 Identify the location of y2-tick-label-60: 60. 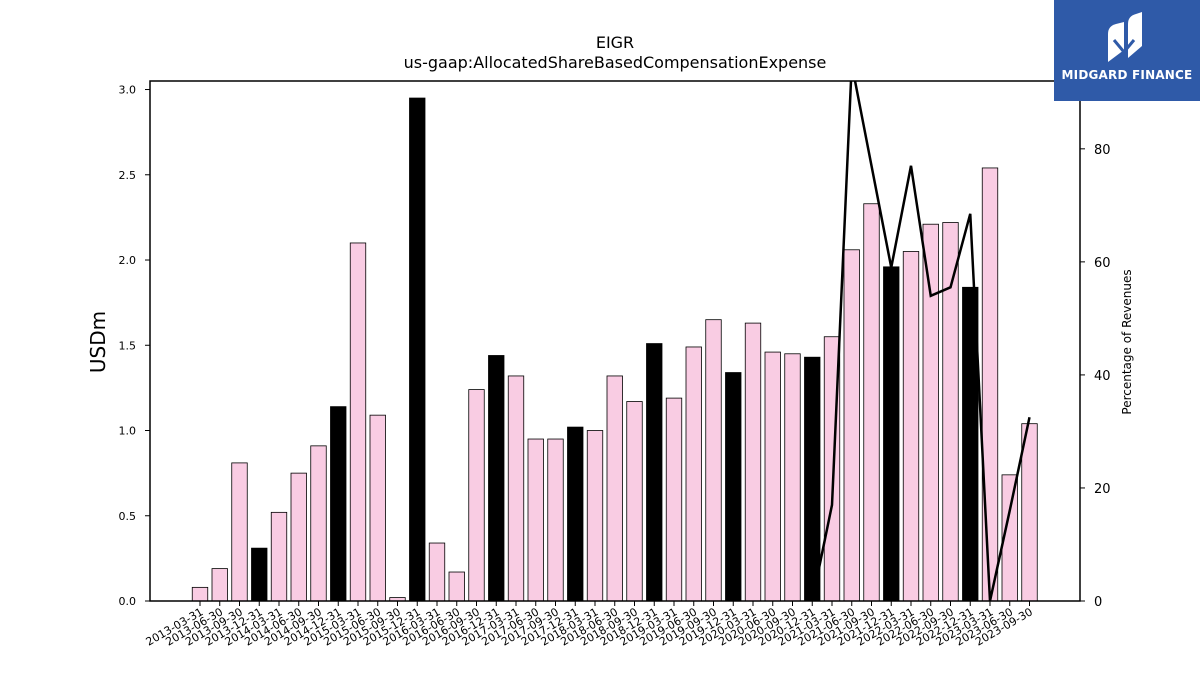
(1102, 263).